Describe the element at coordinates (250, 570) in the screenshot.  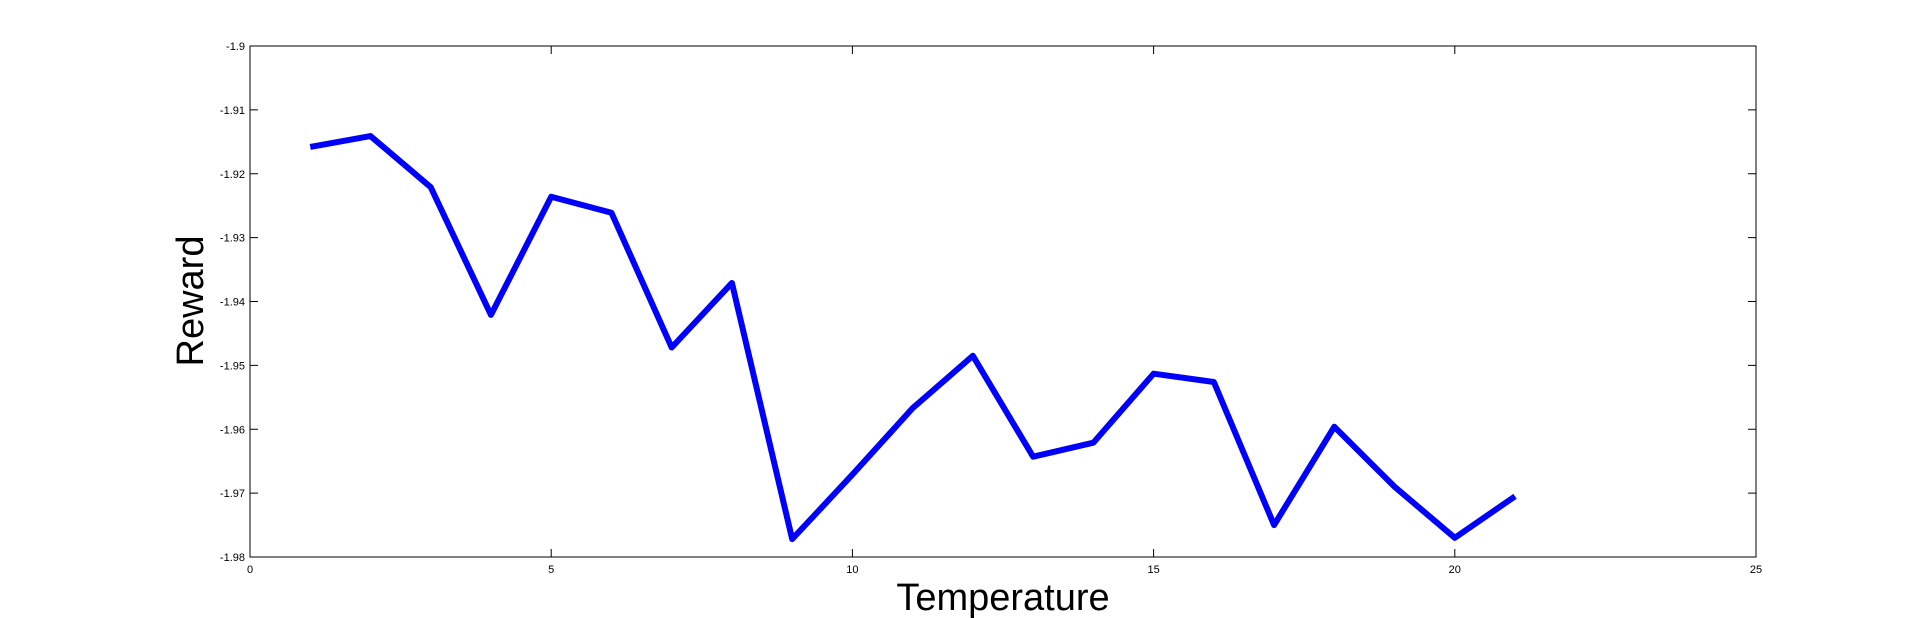
I see `x-tick-label: 0` at that location.